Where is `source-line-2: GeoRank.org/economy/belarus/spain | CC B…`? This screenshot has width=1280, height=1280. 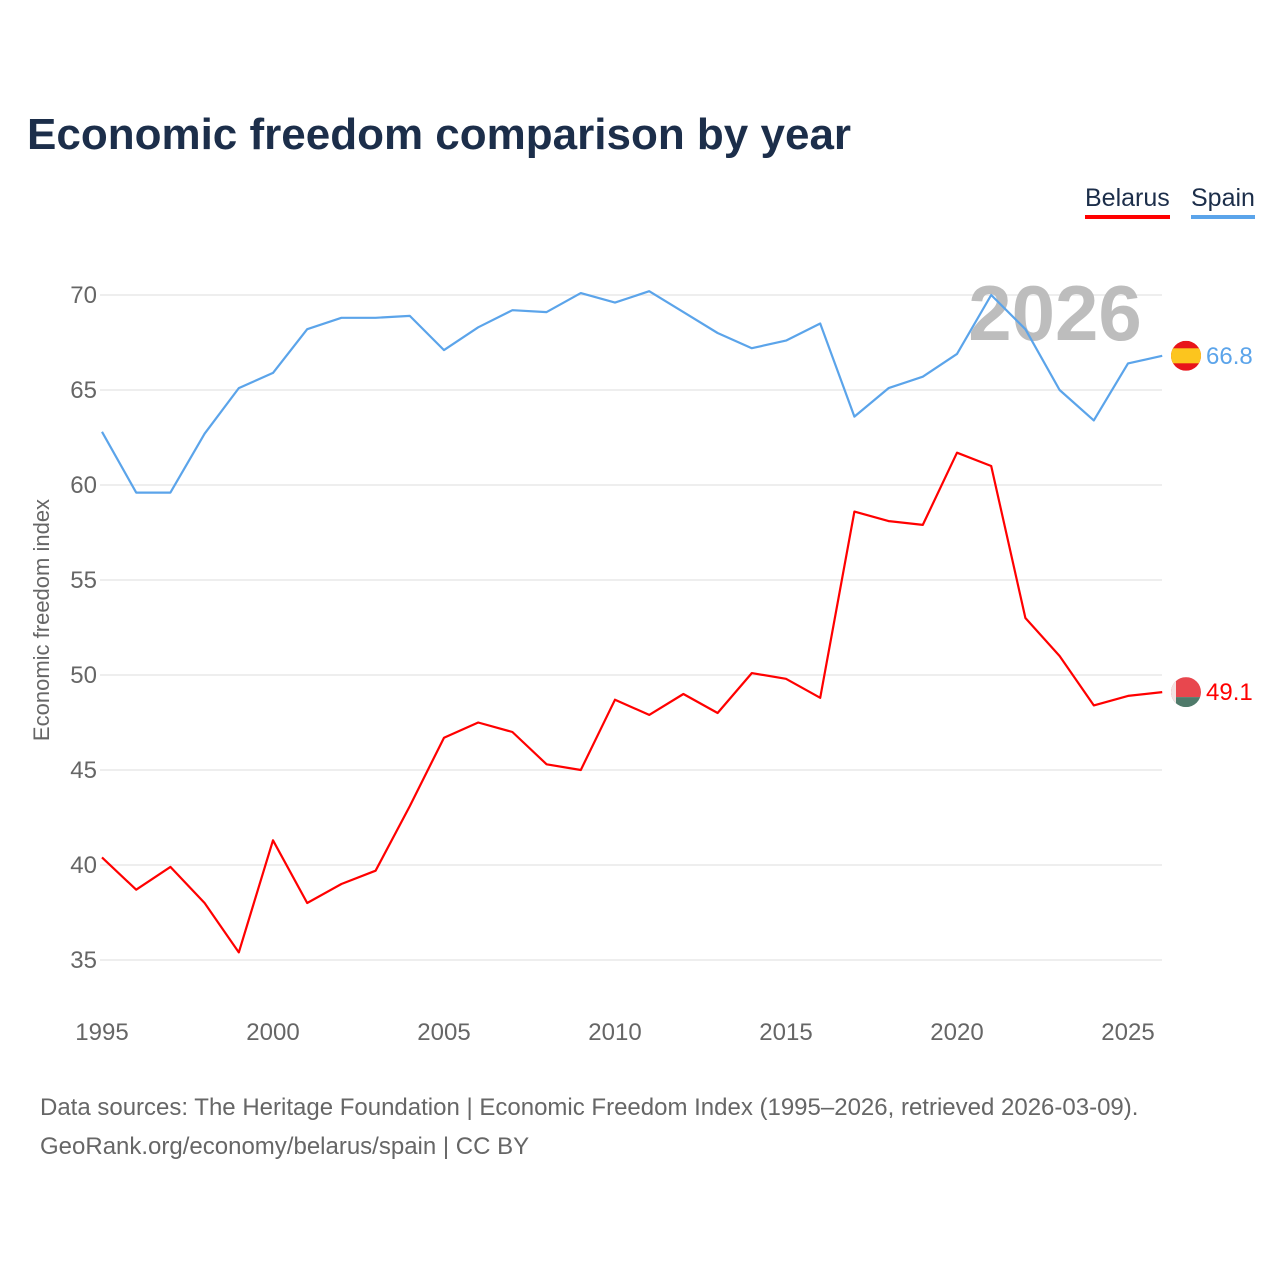
source-line-2: GeoRank.org/economy/belarus/spain | CC B… is located at coordinates (285, 1146).